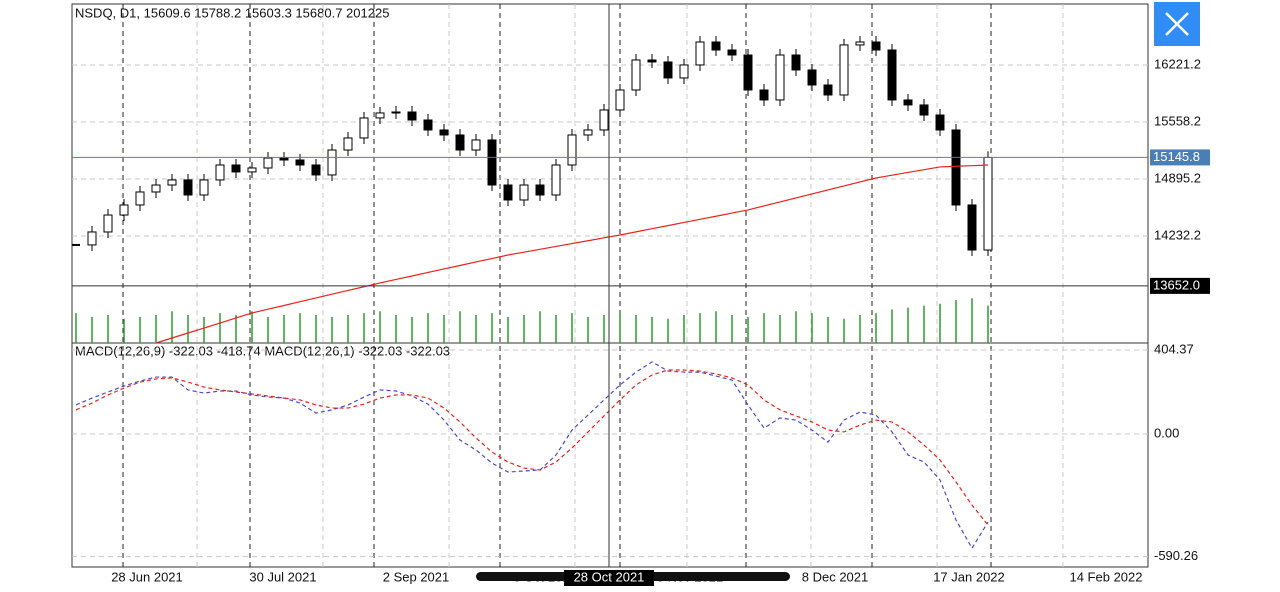  Describe the element at coordinates (1177, 234) in the screenshot. I see `y-tick-label: 14232.2` at that location.